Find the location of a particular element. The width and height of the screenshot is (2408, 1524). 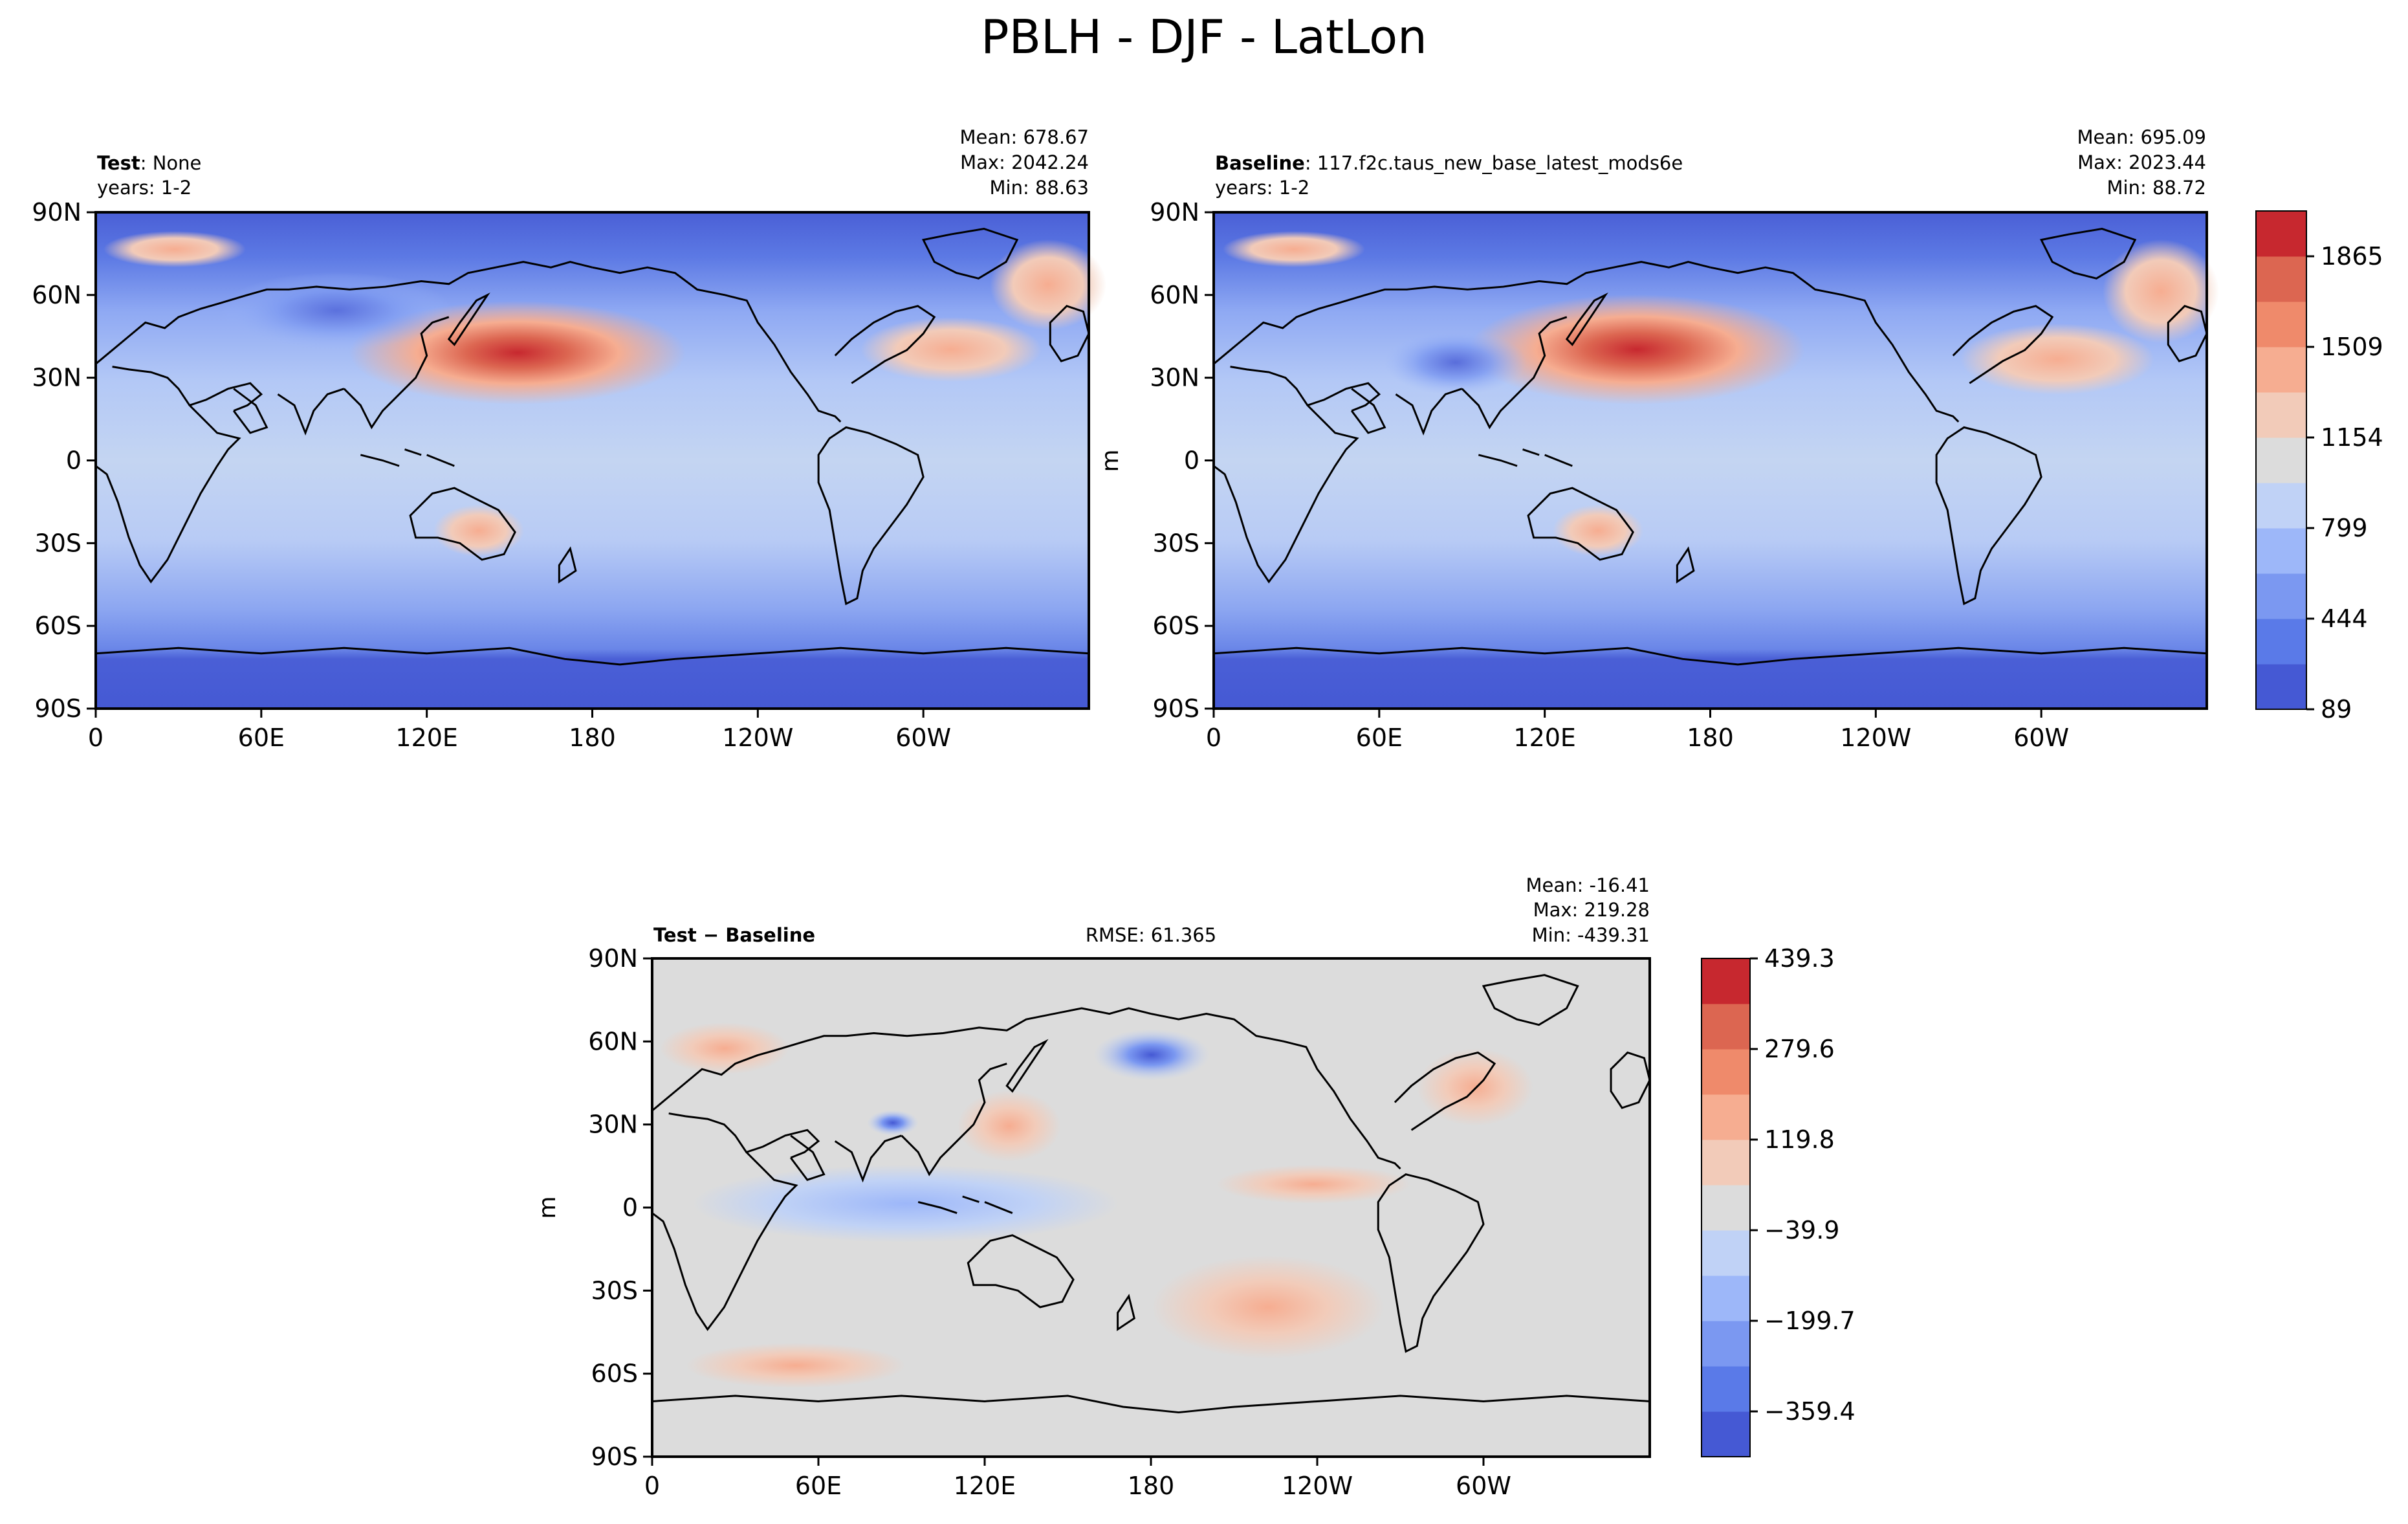

test-years: years: 1-2 is located at coordinates (144, 188).